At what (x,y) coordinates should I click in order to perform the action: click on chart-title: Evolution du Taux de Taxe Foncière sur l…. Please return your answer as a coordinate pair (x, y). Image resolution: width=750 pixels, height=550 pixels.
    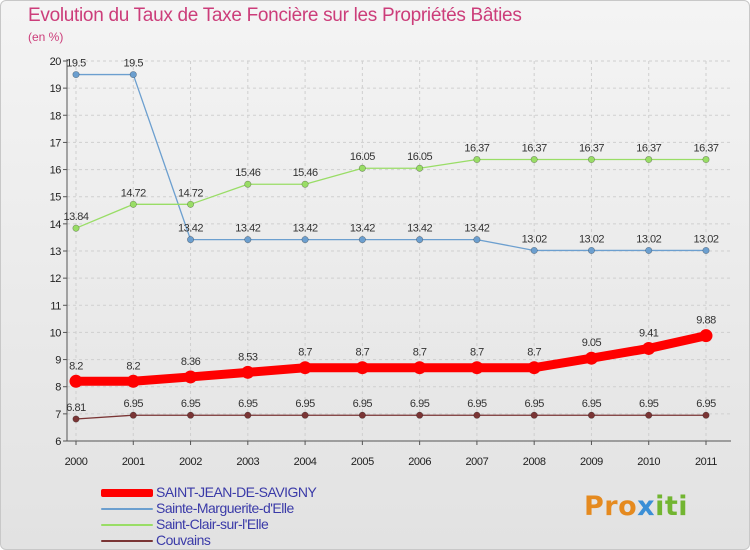
    Looking at the image, I should click on (275, 15).